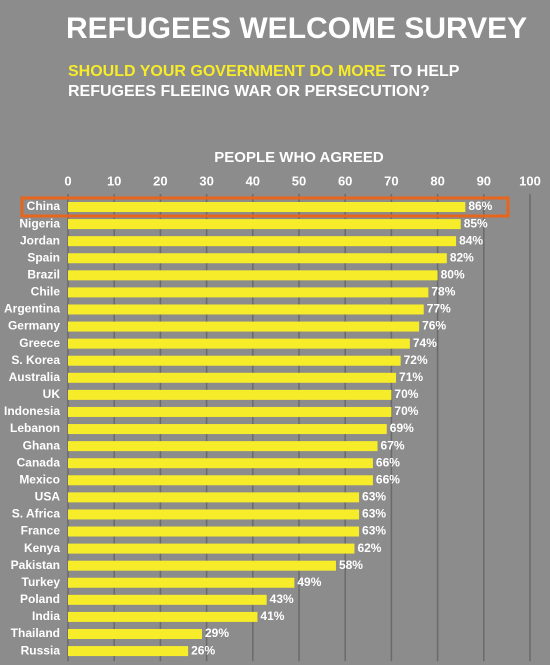 Image resolution: width=550 pixels, height=665 pixels. What do you see at coordinates (309, 582) in the screenshot?
I see `data-label: 49%` at bounding box center [309, 582].